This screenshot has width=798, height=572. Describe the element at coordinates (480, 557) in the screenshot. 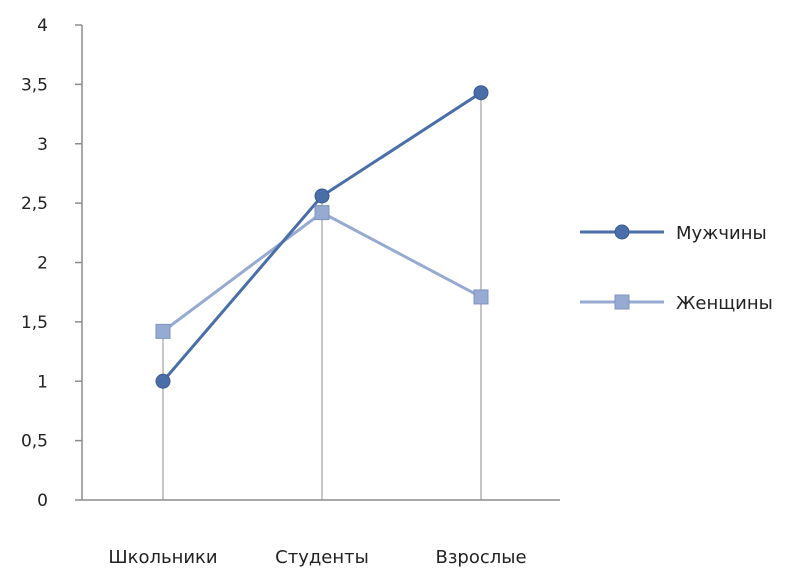

I see `x-category-label: Взрослые` at that location.